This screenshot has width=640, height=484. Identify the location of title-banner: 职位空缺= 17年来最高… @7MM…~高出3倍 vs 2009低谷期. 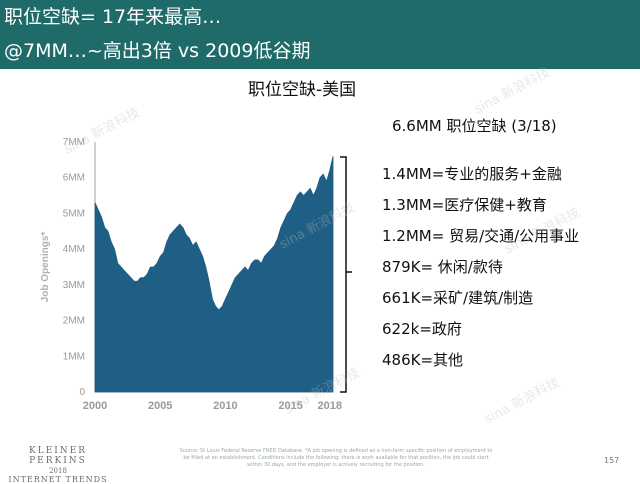
(320, 34).